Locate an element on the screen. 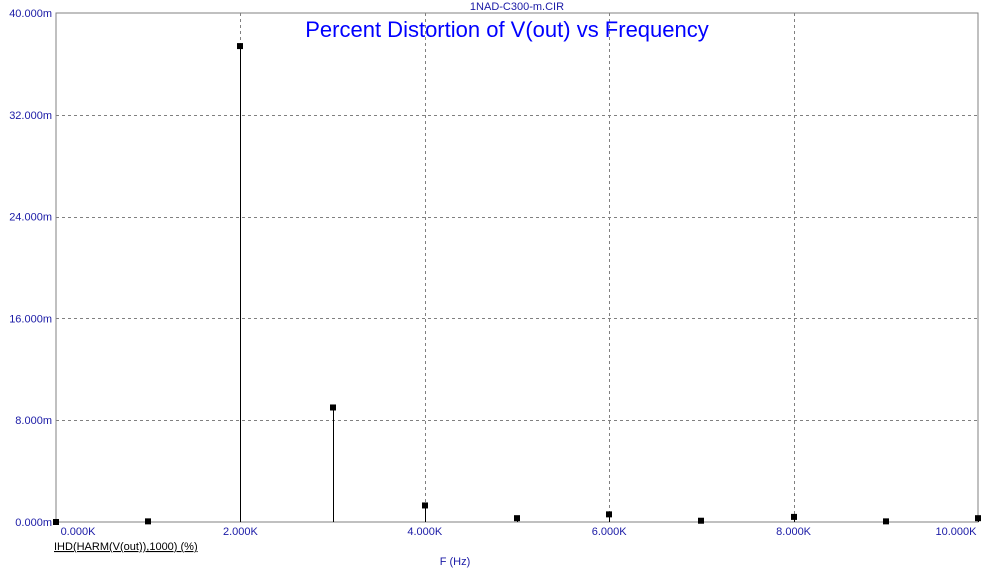 The width and height of the screenshot is (1004, 577). y-tick-label: 16.000m is located at coordinates (30, 319).